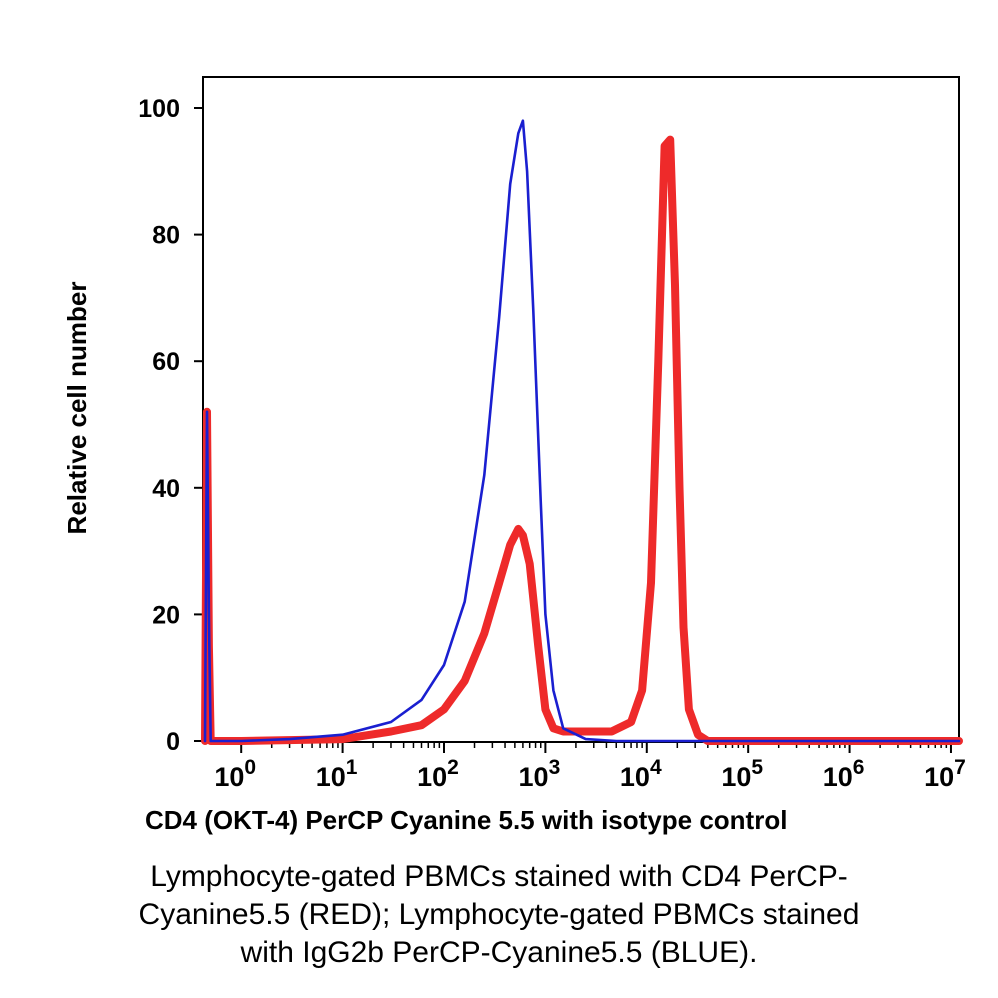  I want to click on y-tick-label: 80, so click(166, 236).